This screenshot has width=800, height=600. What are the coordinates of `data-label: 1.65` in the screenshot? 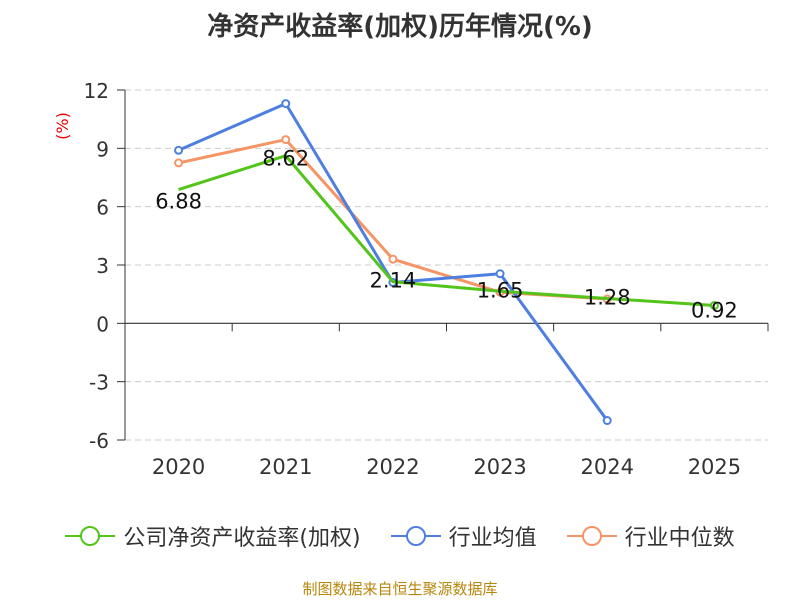 It's located at (500, 290).